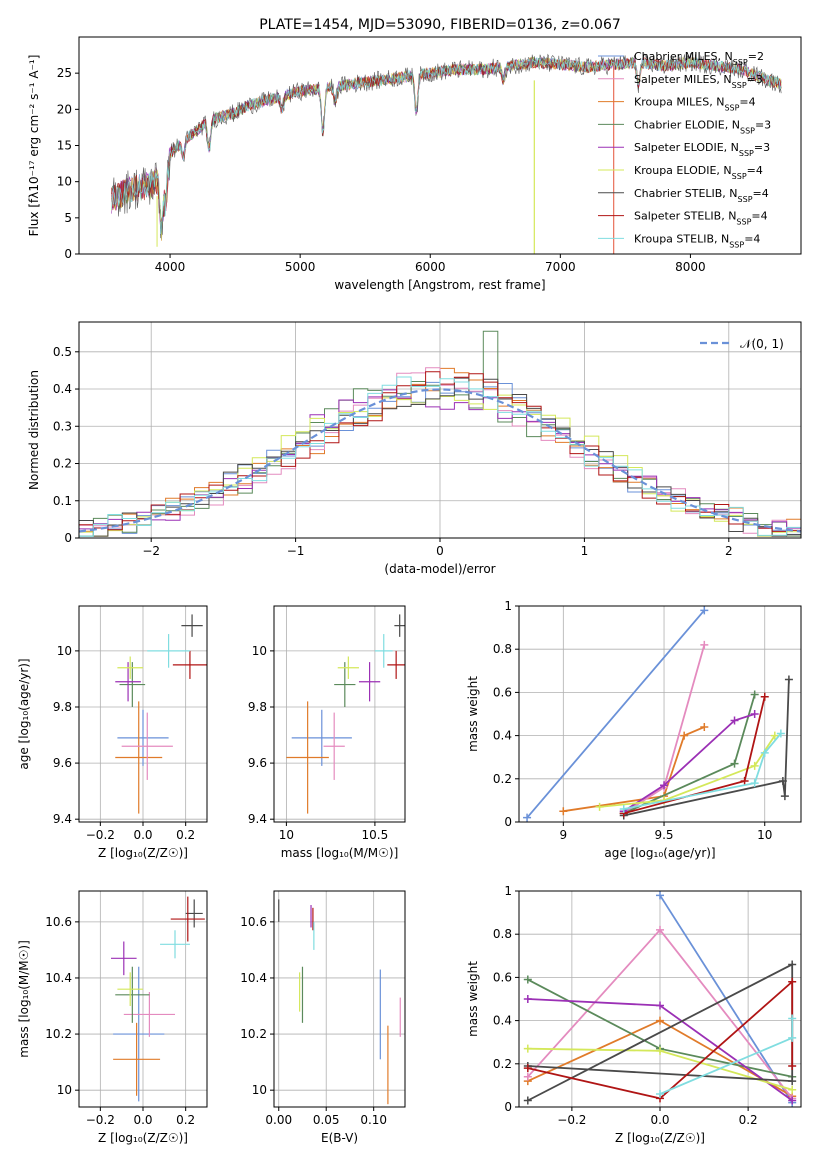 The width and height of the screenshot is (819, 1170). Describe the element at coordinates (58, 922) in the screenshot. I see `y-tick-label: 10.6` at that location.